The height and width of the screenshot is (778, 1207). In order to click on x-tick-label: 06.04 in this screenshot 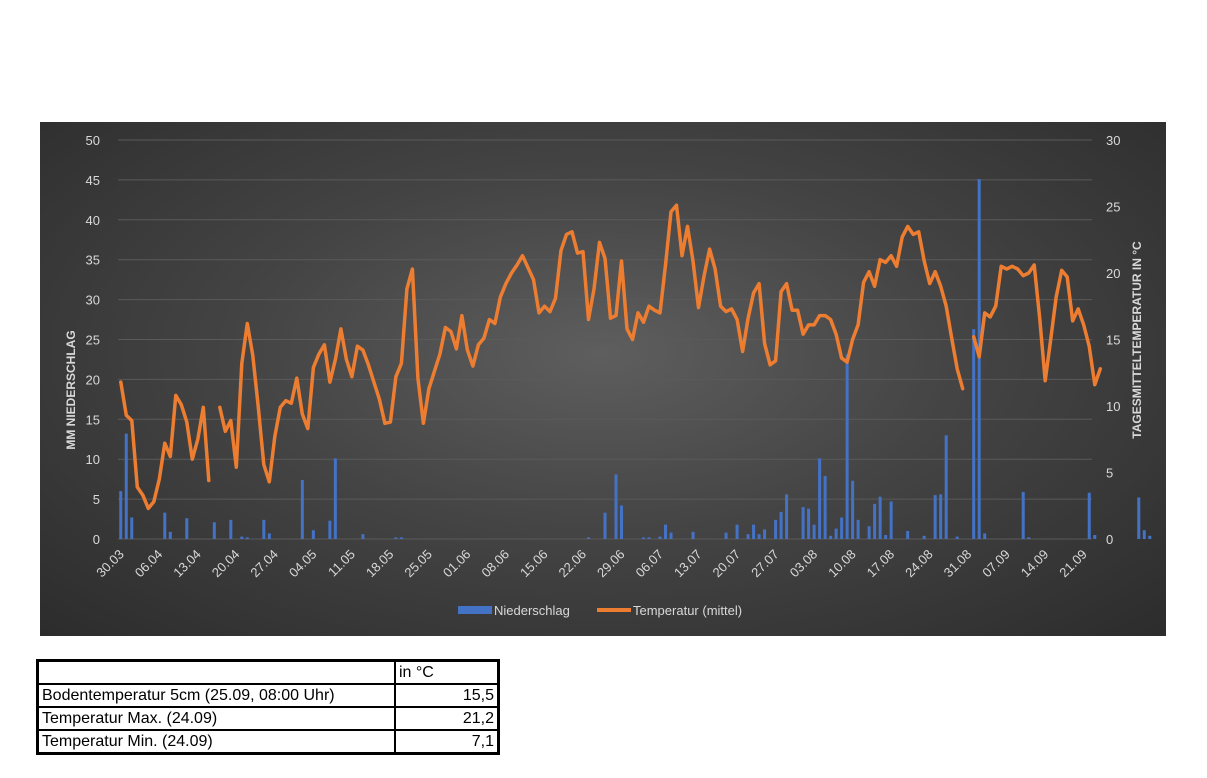, I will do `click(149, 564)`.